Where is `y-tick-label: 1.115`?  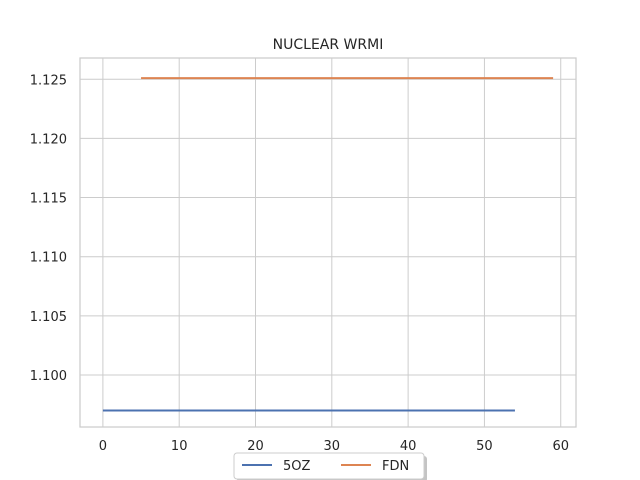
y-tick-label: 1.115 is located at coordinates (48, 199).